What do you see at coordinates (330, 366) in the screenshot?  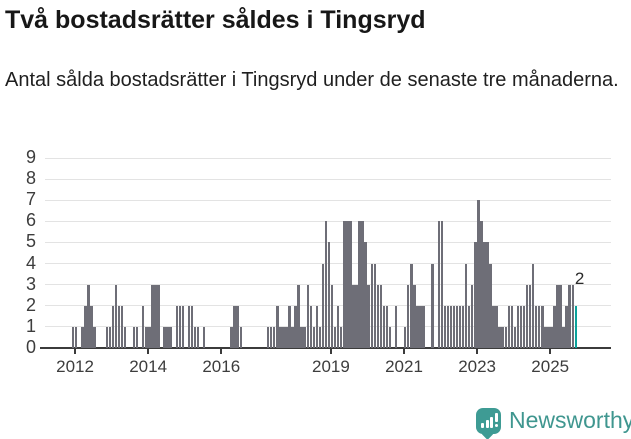 I see `x-axis-tick-label: 2019` at bounding box center [330, 366].